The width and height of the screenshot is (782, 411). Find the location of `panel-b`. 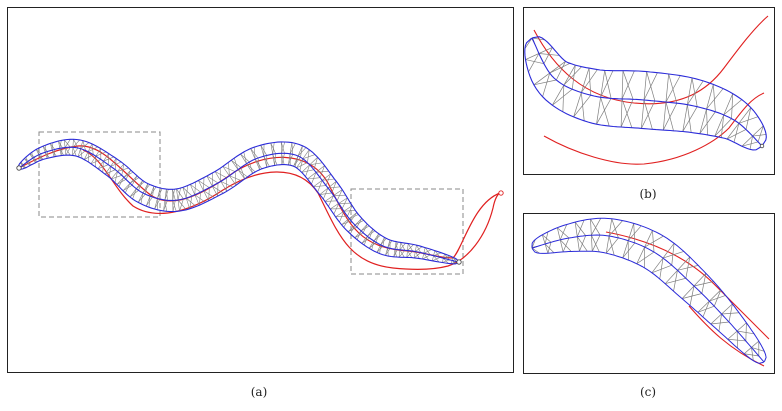

panel-b is located at coordinates (649, 91).